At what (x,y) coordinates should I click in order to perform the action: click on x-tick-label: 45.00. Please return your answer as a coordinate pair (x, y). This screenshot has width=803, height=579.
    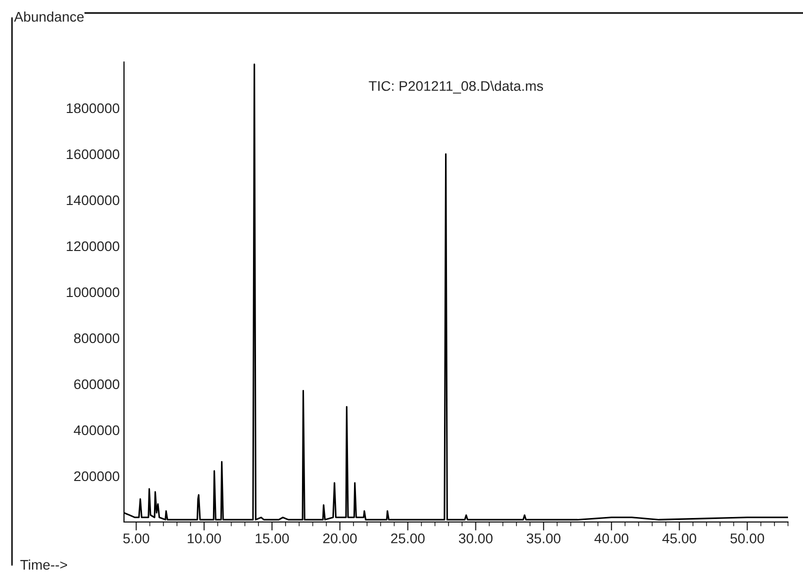
    Looking at the image, I should click on (679, 538).